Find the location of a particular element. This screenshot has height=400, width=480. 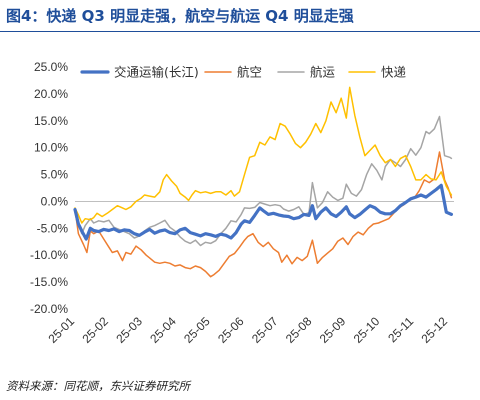

x-tick-label: 25-06 is located at coordinates (231, 330).